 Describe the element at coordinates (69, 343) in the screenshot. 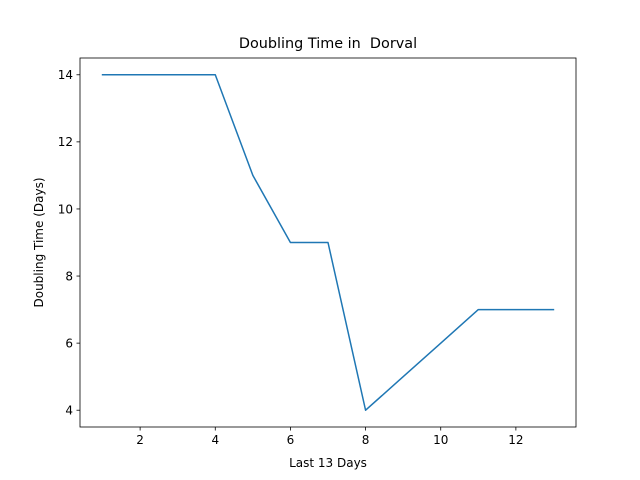

I see `y-tick-label: 6` at that location.